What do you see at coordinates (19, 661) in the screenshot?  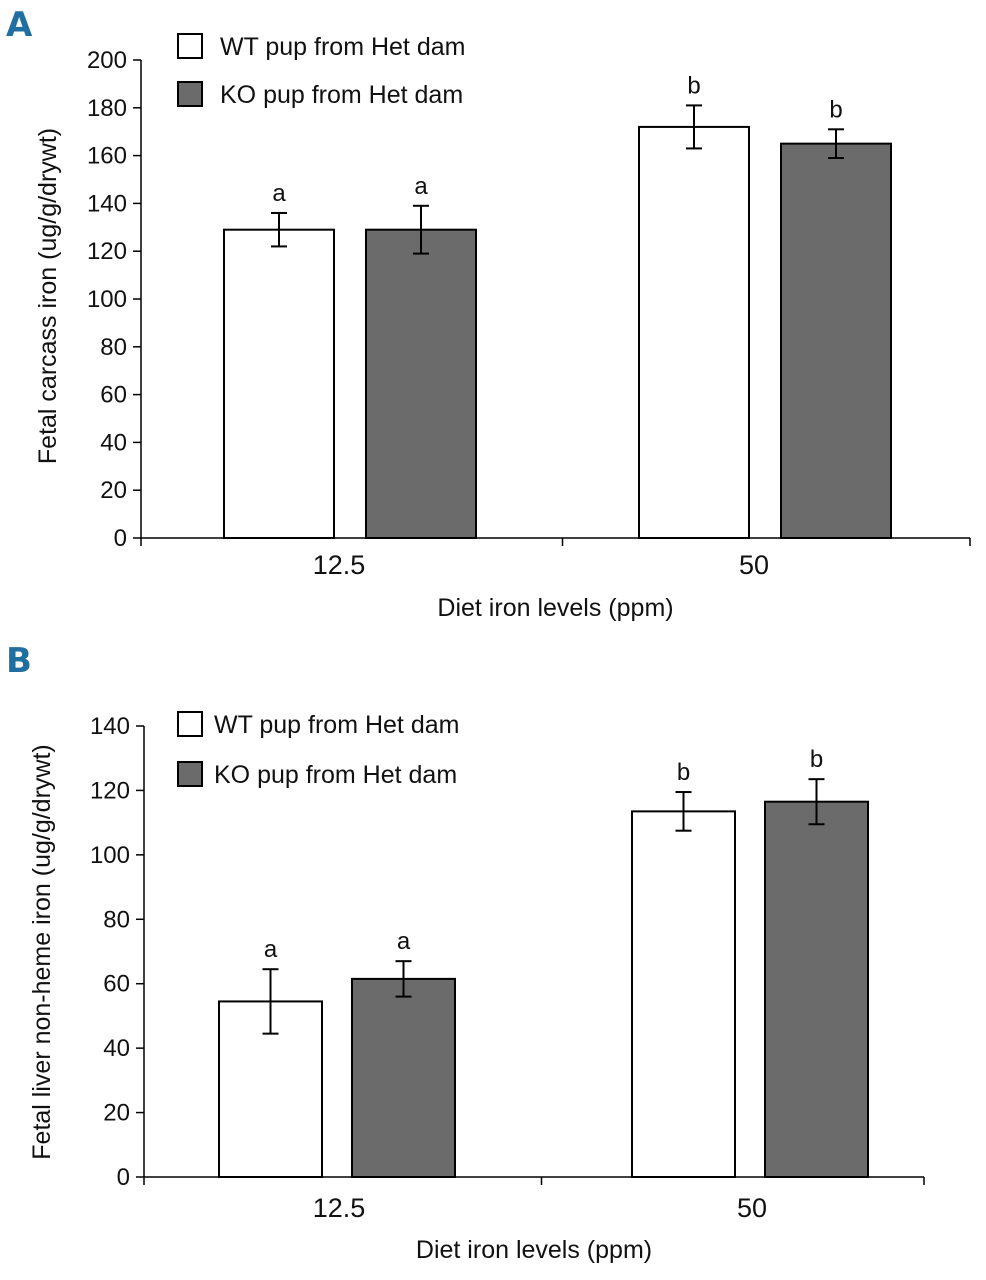 I see `panel-letter: B` at bounding box center [19, 661].